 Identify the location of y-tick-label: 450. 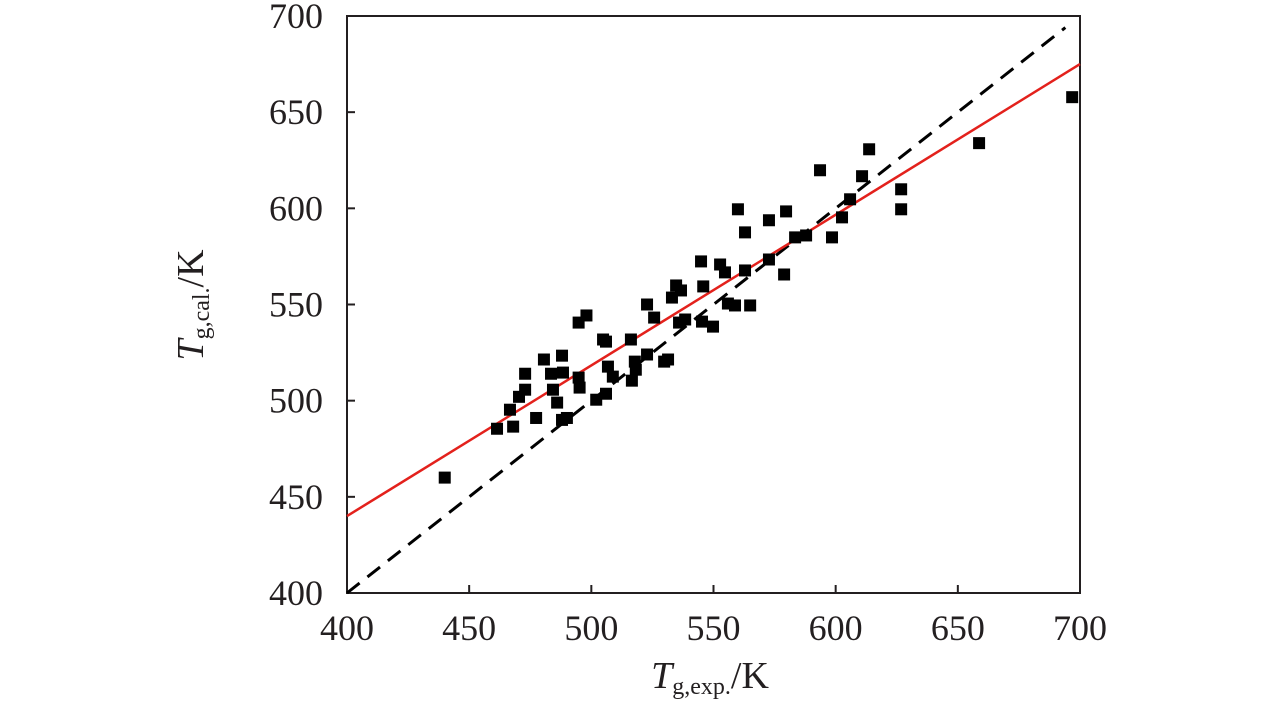
(296, 497).